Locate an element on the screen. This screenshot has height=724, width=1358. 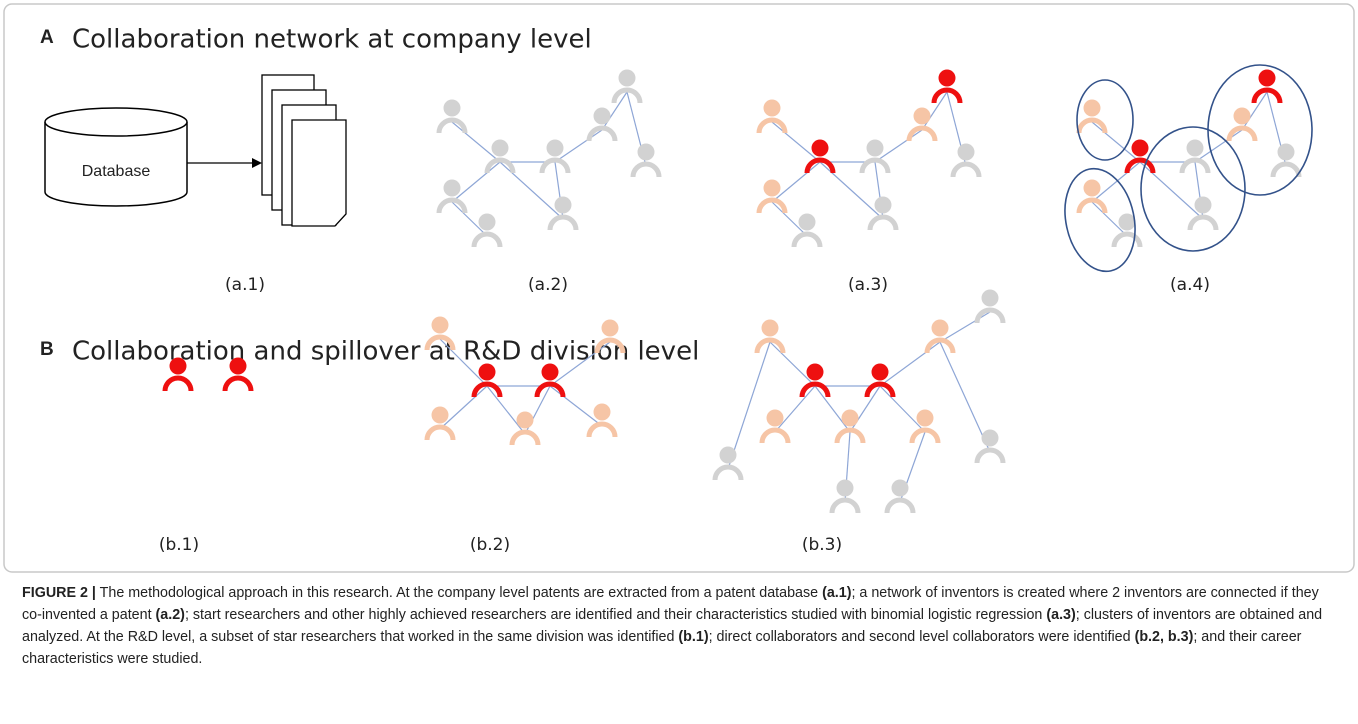
sub-label: (b.3) is located at coordinates (822, 545).